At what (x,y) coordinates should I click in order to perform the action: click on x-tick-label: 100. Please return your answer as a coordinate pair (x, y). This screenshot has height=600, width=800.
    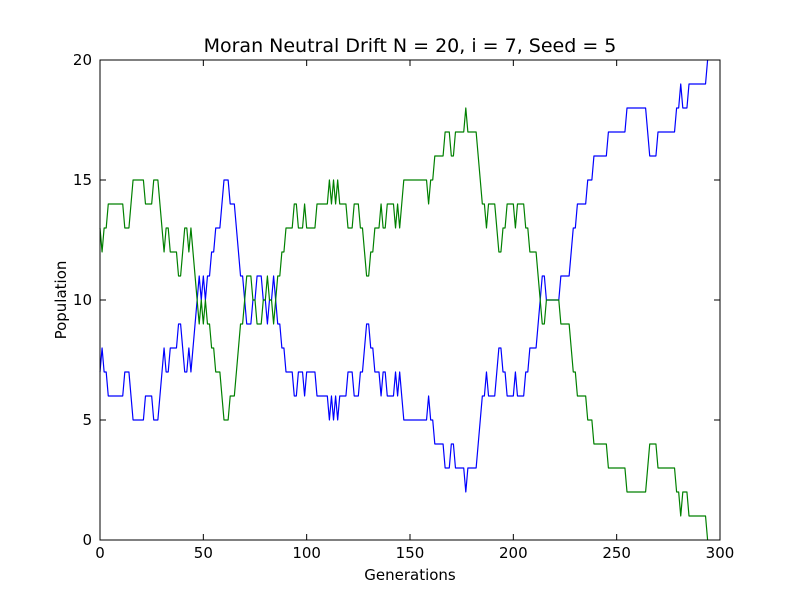
    Looking at the image, I should click on (306, 553).